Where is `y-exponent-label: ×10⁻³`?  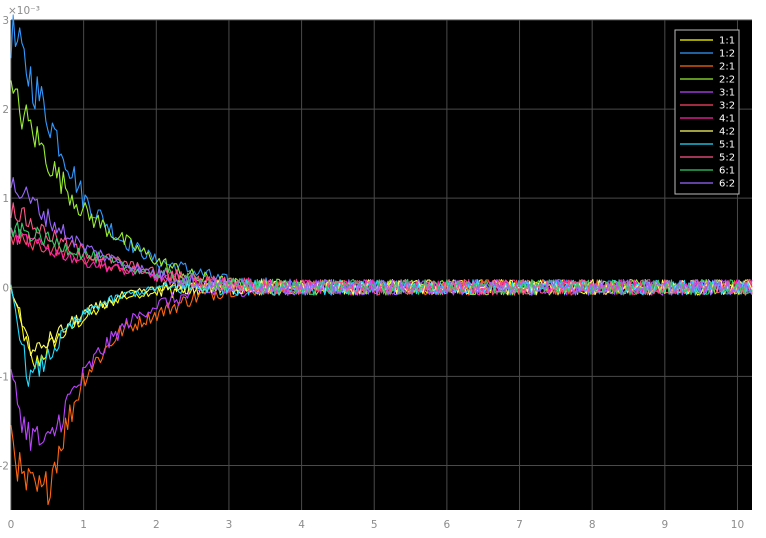 y-exponent-label: ×10⁻³ is located at coordinates (24, 11).